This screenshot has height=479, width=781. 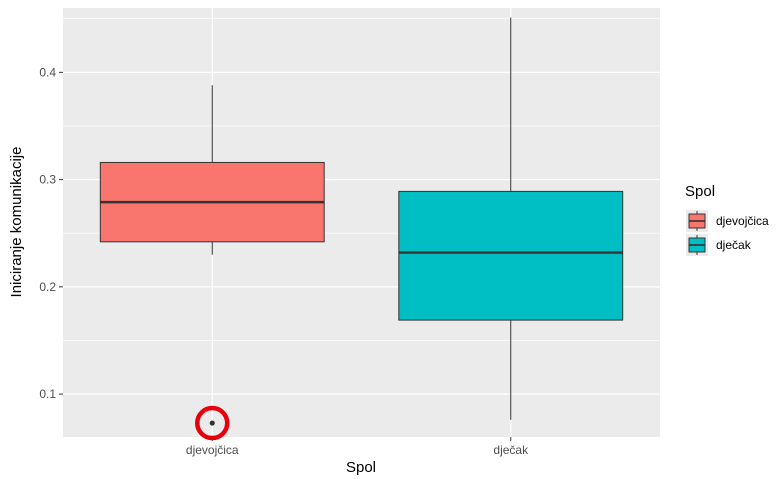 I want to click on x-axis-title: Spol, so click(x=361, y=467).